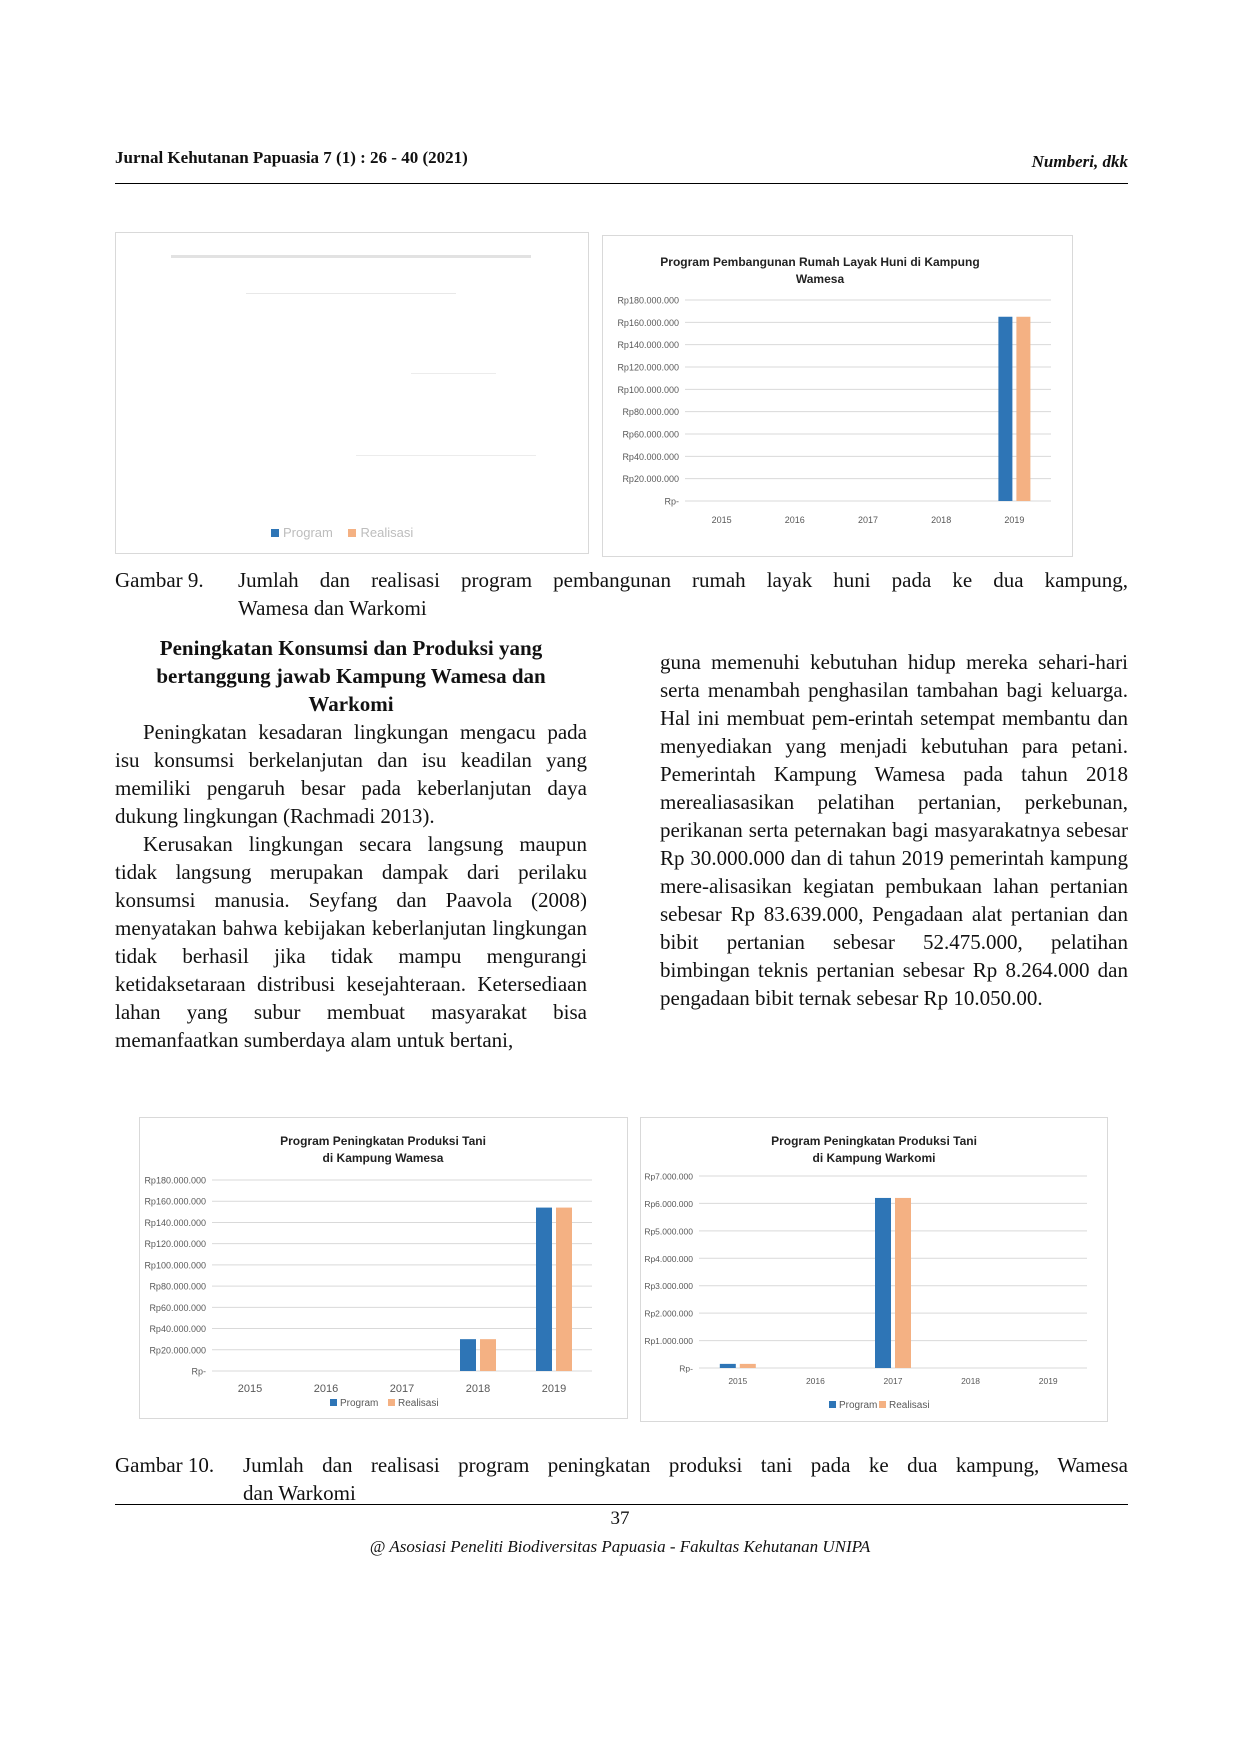 This screenshot has height=1754, width=1240. What do you see at coordinates (668, 1259) in the screenshot?
I see `y-tick-label: Rp4.000.000` at bounding box center [668, 1259].